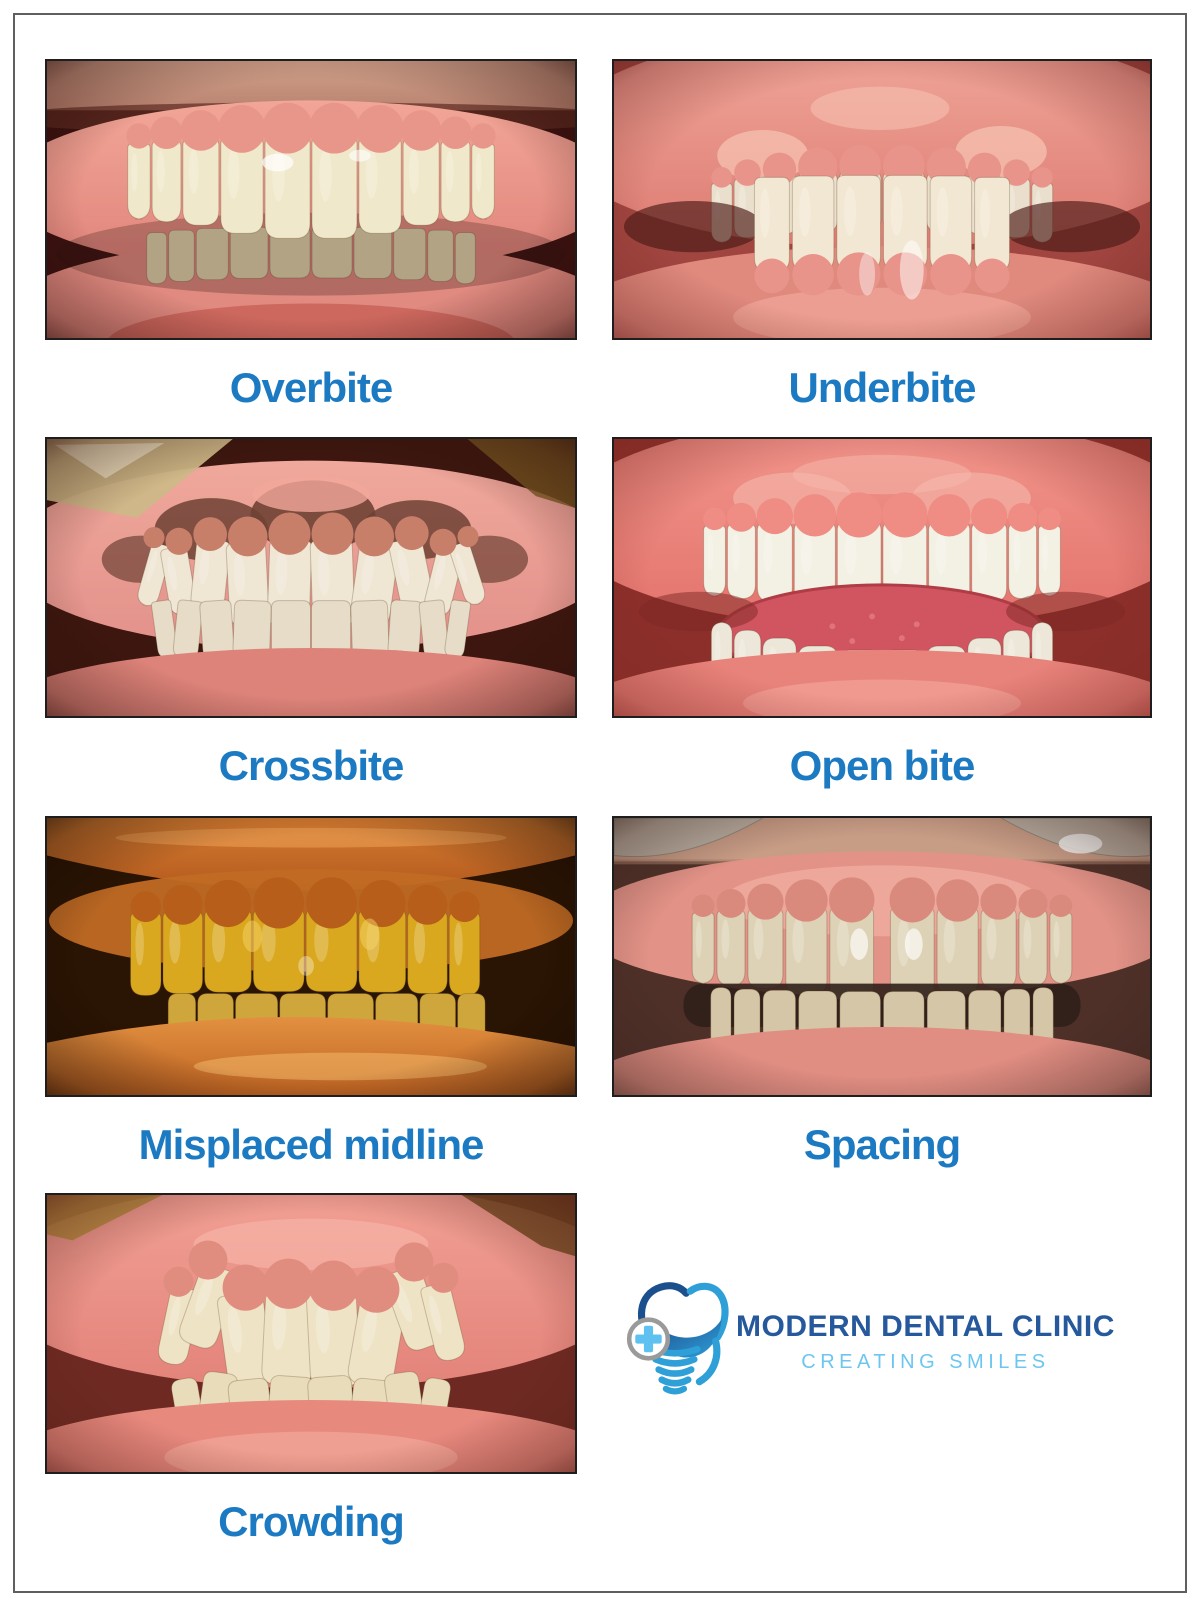 This screenshot has width=1200, height=1608. What do you see at coordinates (882, 1144) in the screenshot?
I see `label-spacing: Spacing` at bounding box center [882, 1144].